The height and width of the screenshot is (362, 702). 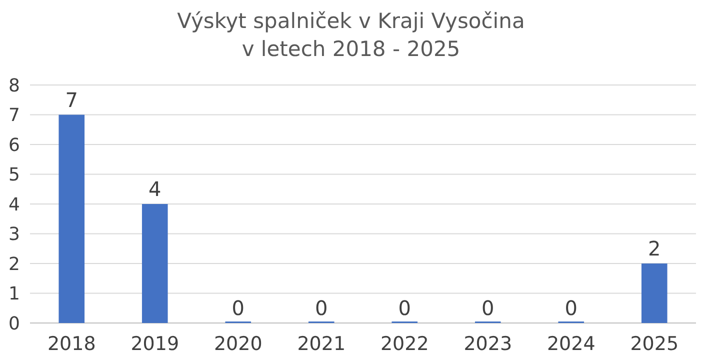 I want to click on x-tick-label: 2023, so click(x=488, y=344).